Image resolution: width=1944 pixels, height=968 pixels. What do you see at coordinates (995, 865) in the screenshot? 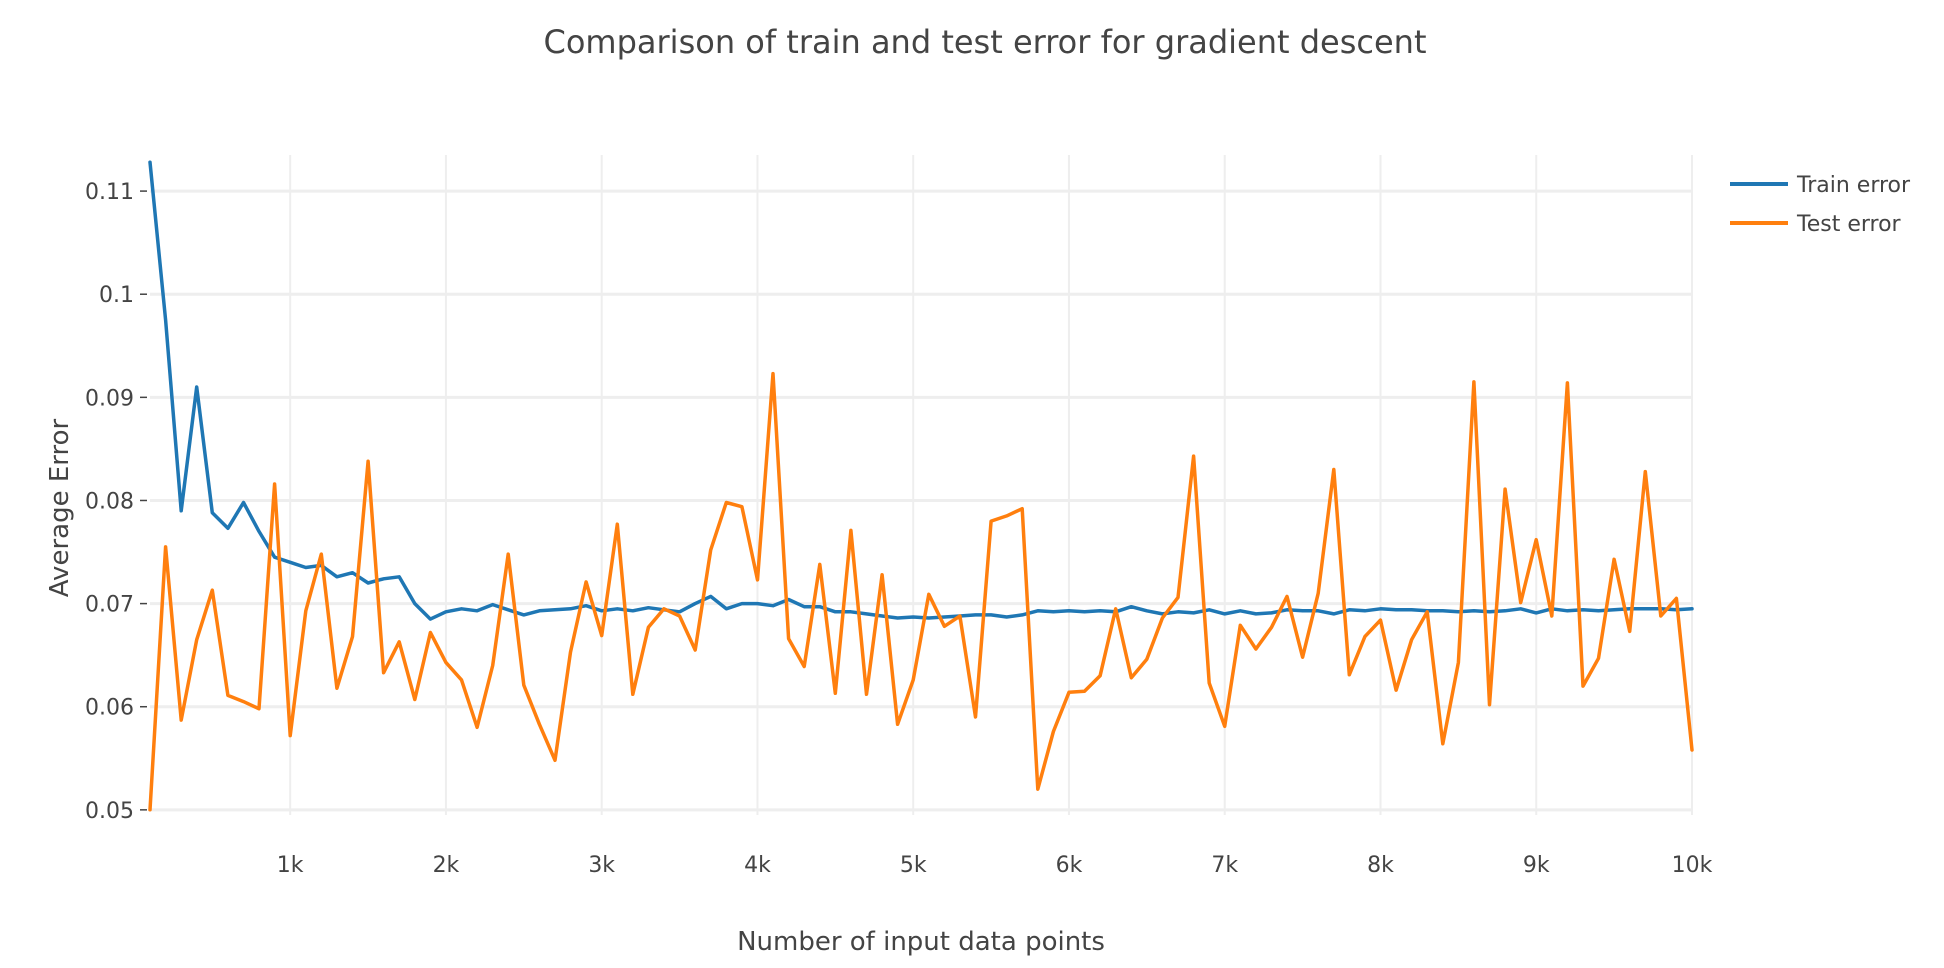
I see `x-axis-ticks: 1k 2k 3k 4k 5k 6k 7k 8k 9k 10k` at bounding box center [995, 865].